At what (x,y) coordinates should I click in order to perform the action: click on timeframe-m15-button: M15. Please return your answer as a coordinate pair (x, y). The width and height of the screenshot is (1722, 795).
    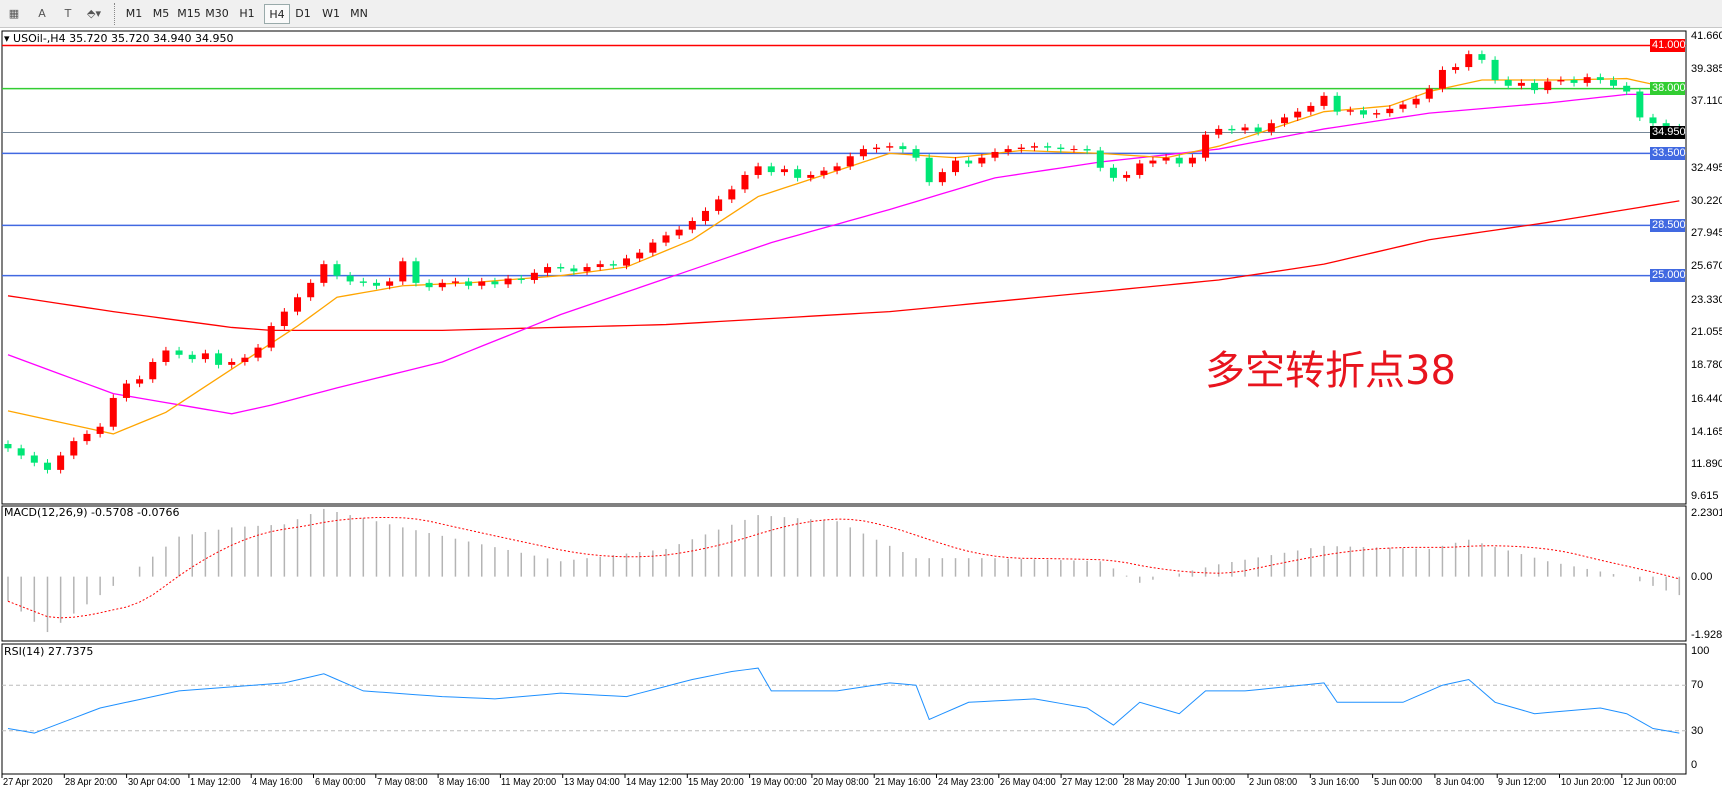
    Looking at the image, I should click on (189, 13).